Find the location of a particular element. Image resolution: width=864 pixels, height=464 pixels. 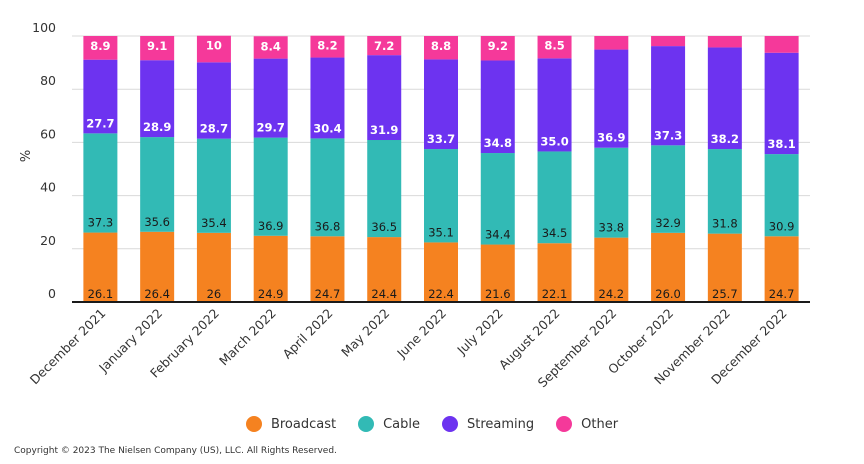

data-label-streaming: 28.9 is located at coordinates (157, 127).